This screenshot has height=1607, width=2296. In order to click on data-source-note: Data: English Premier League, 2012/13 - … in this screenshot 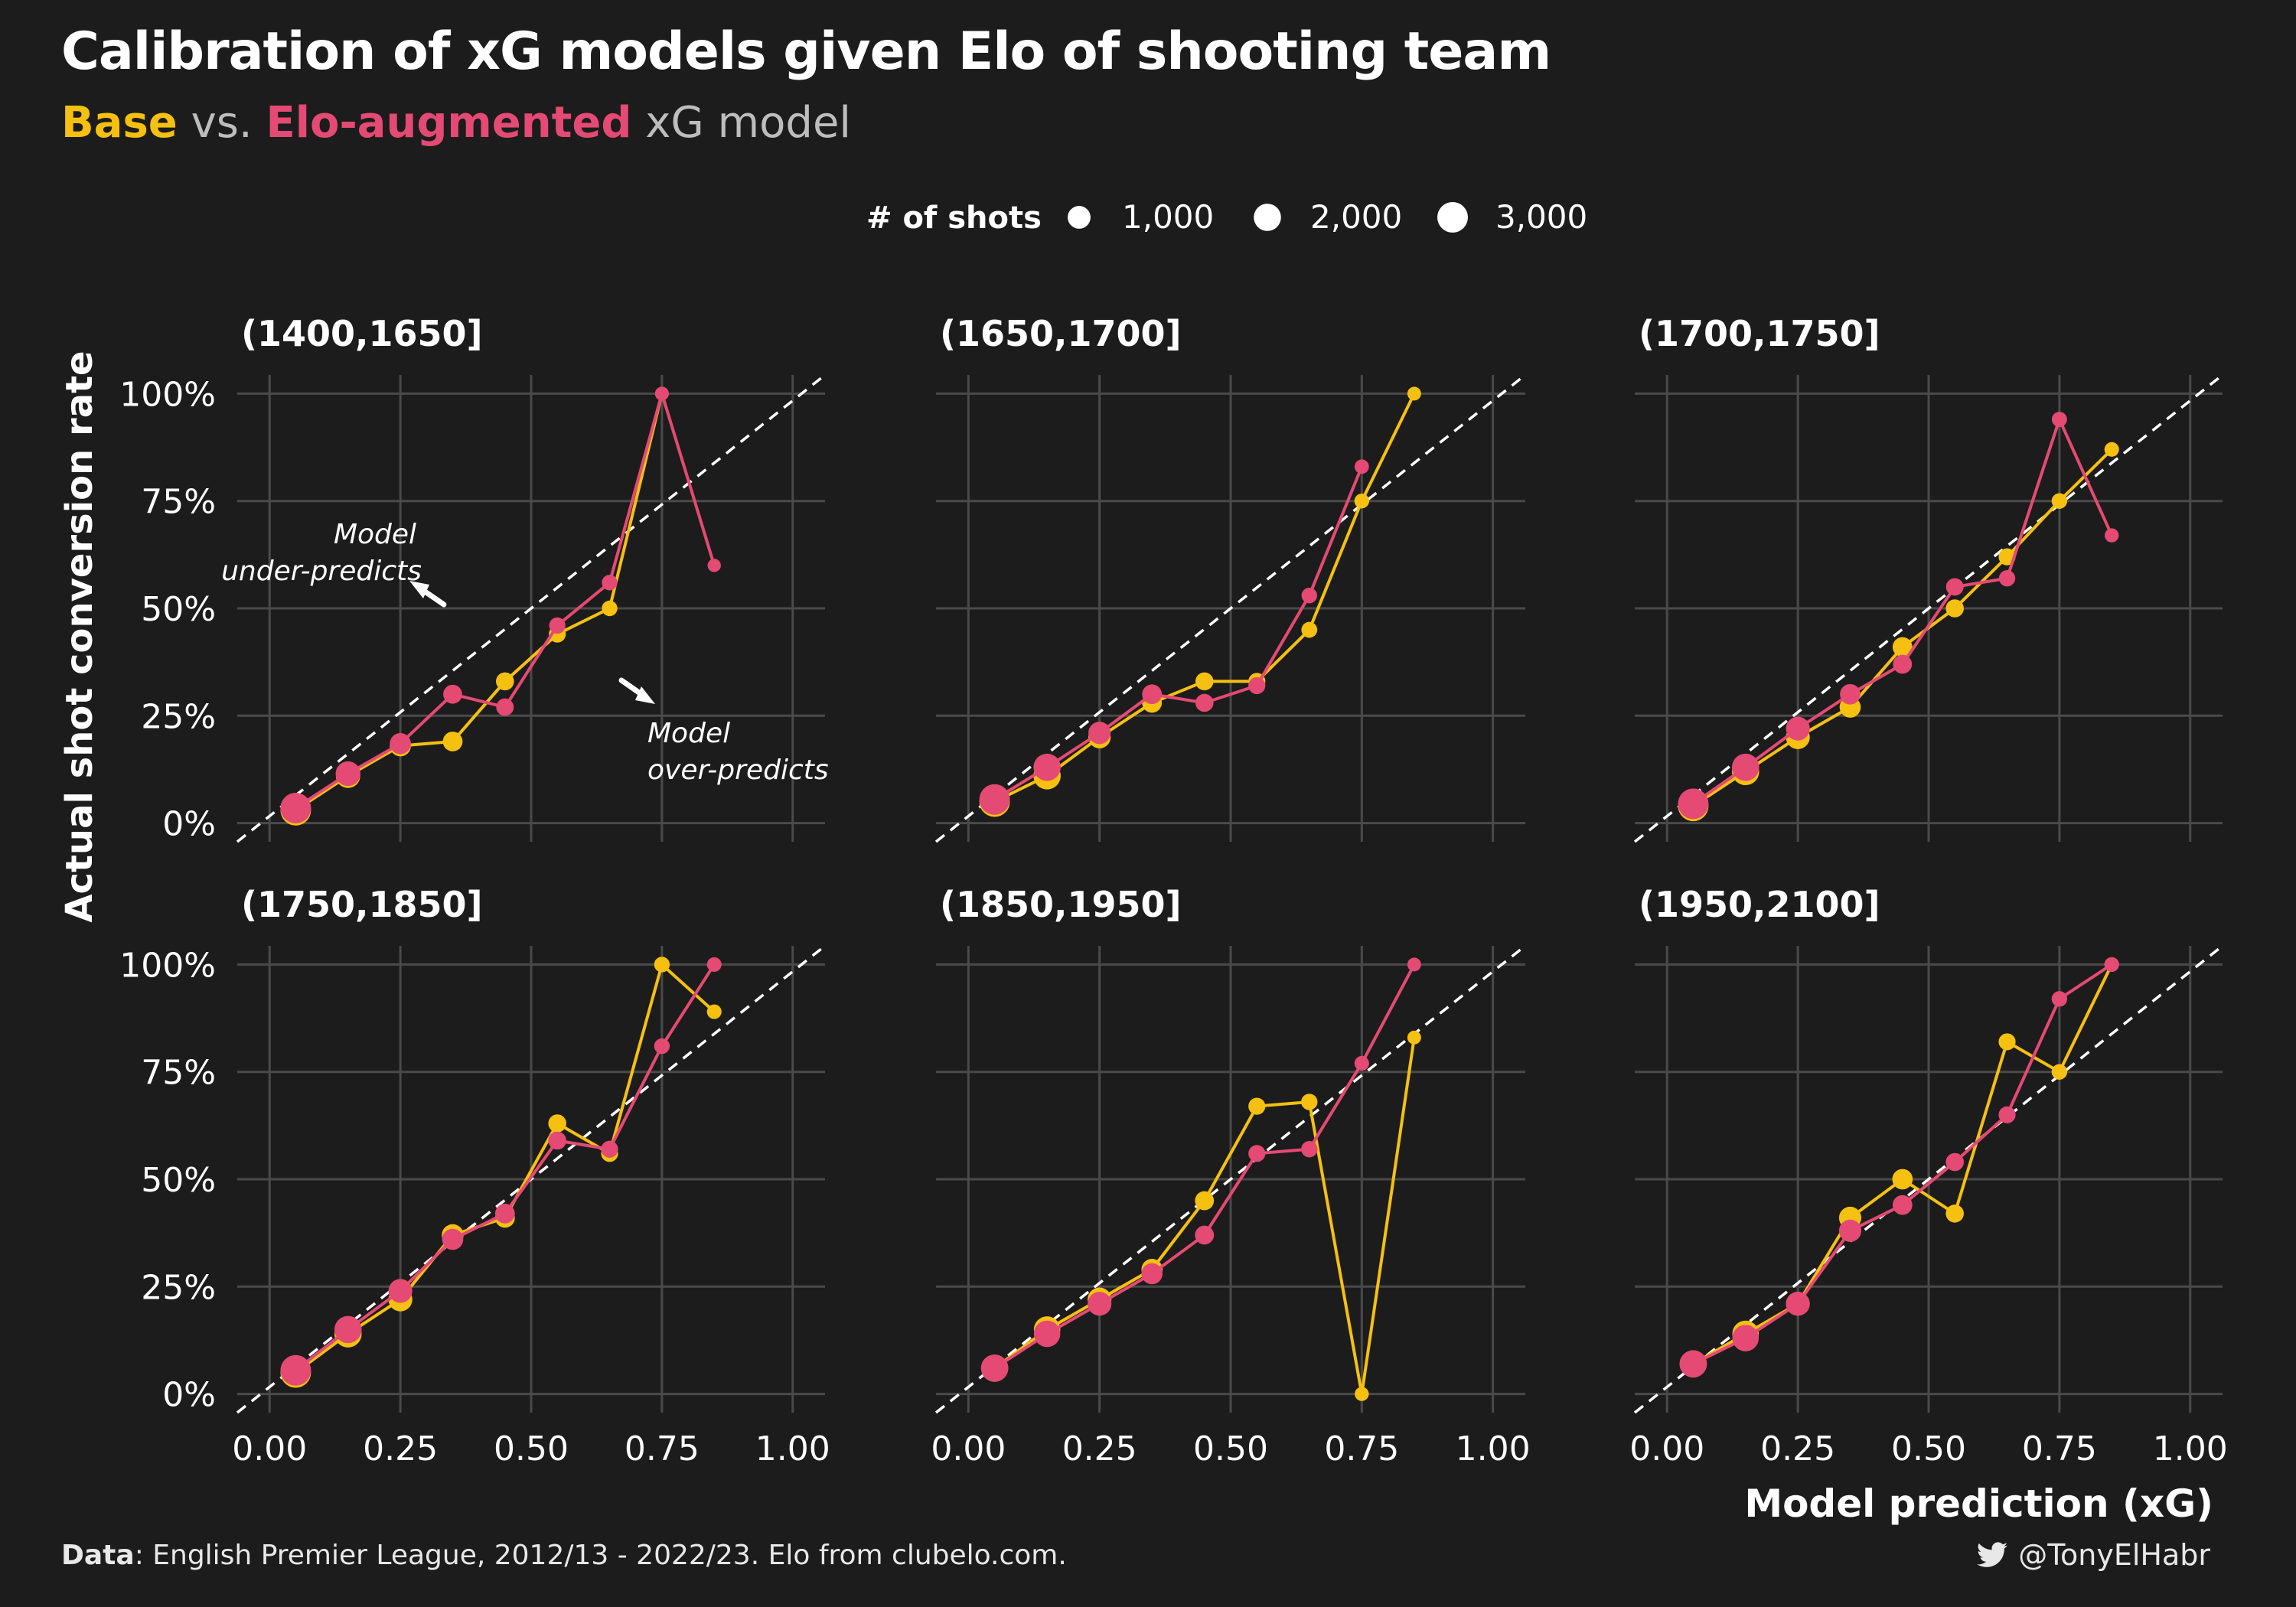, I will do `click(564, 1555)`.